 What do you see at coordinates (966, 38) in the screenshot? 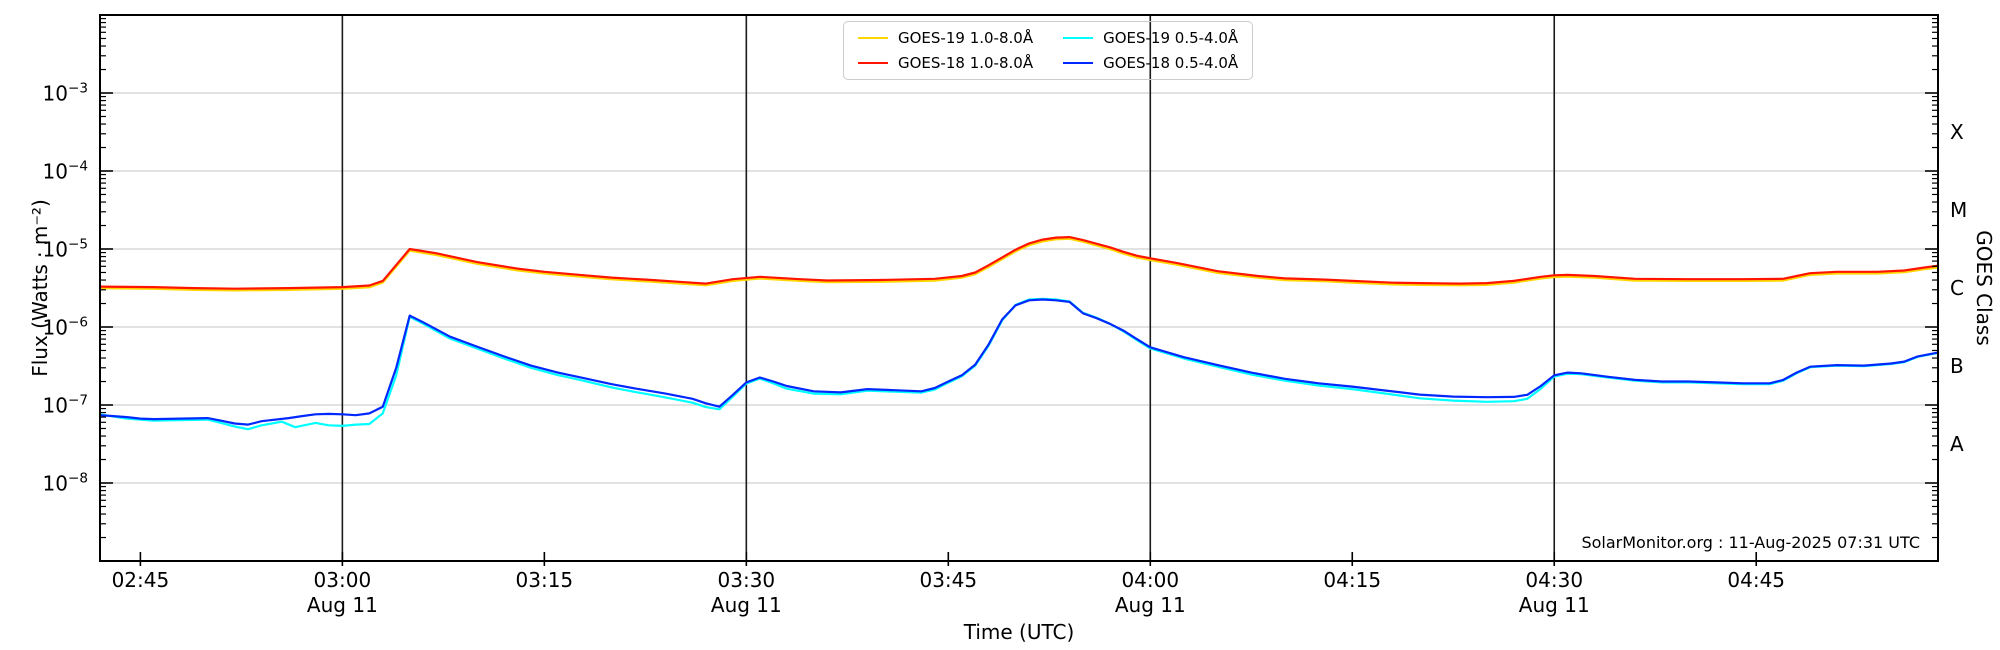
I see `legend-label: GOES-19 1.0-8.0Å` at bounding box center [966, 38].